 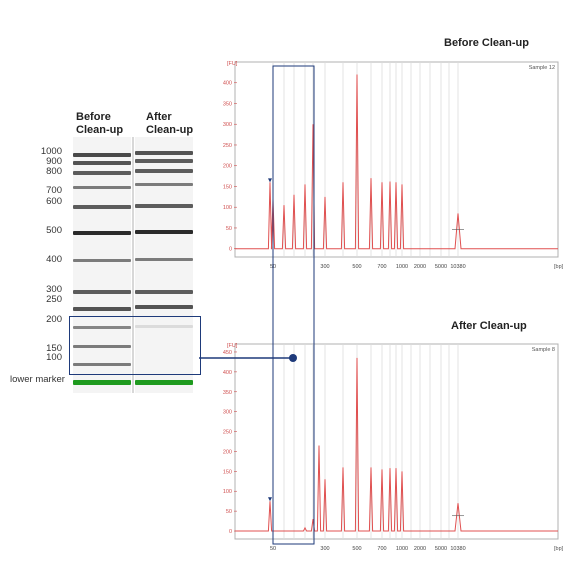 I want to click on size-label-800: 800, so click(x=54, y=171).